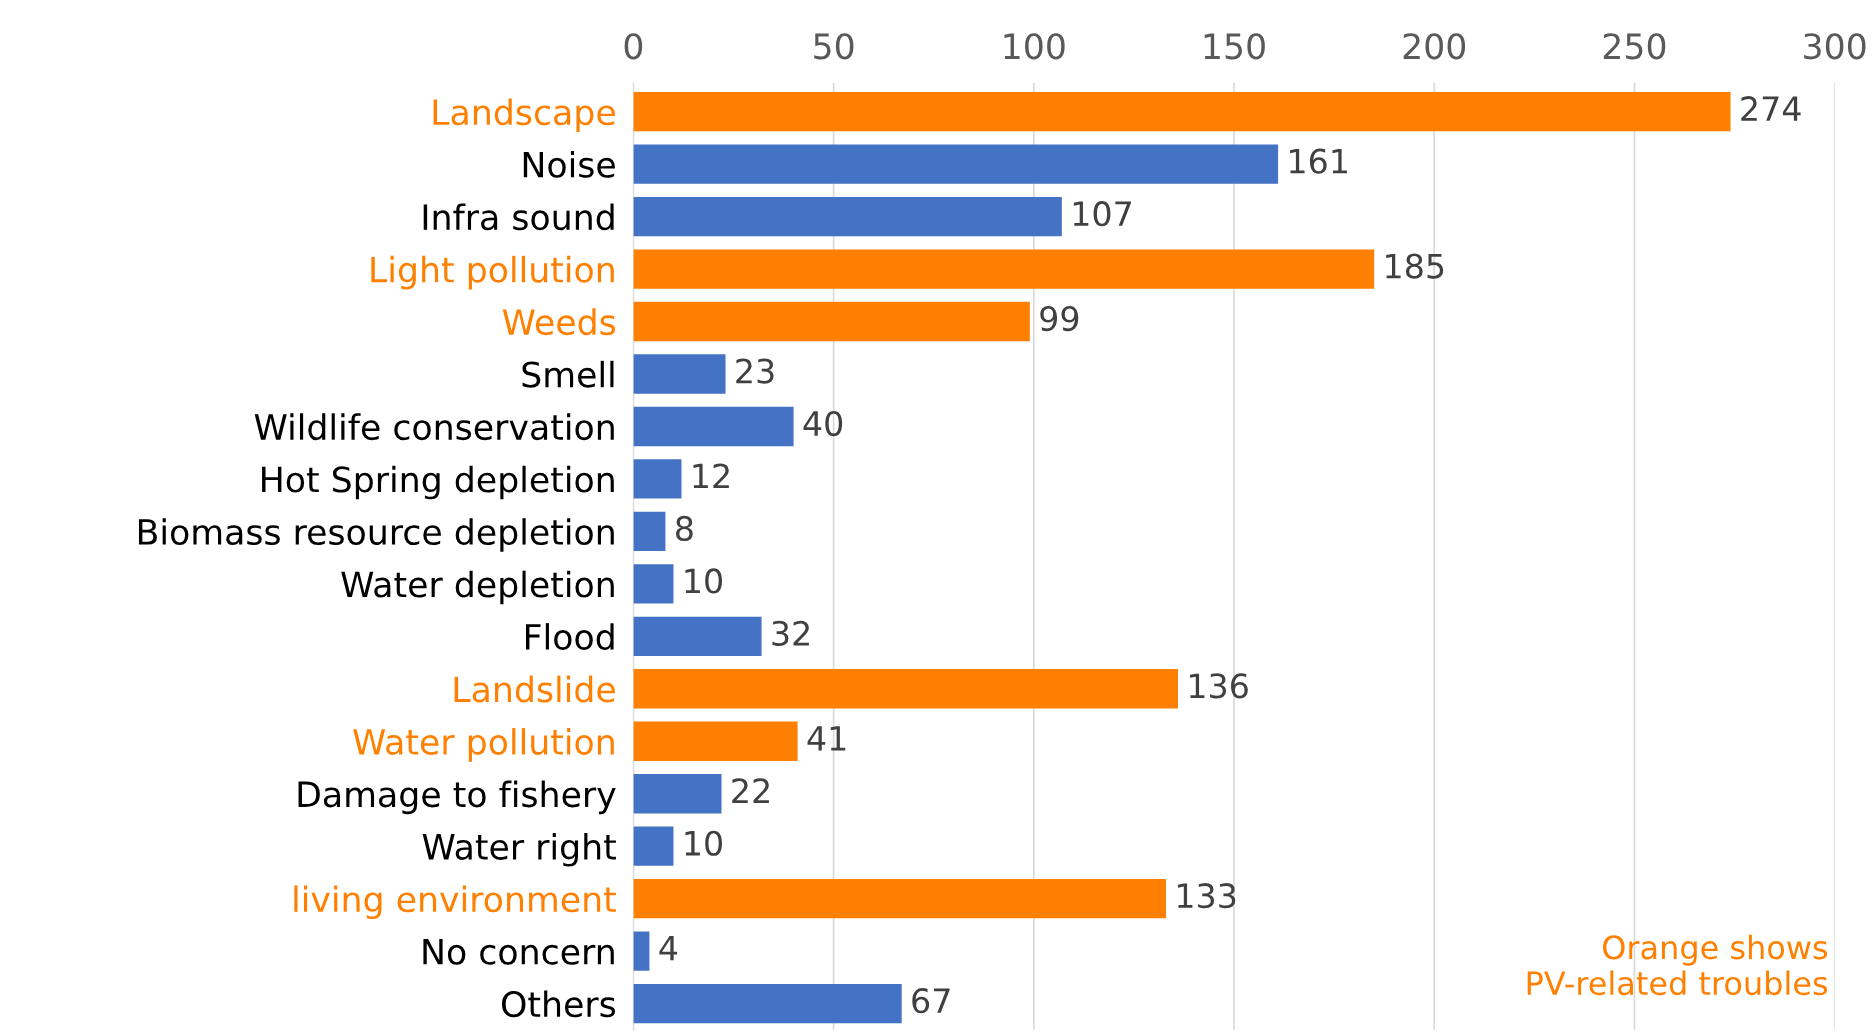 This screenshot has height=1035, width=1874. I want to click on data-label: 136, so click(1218, 686).